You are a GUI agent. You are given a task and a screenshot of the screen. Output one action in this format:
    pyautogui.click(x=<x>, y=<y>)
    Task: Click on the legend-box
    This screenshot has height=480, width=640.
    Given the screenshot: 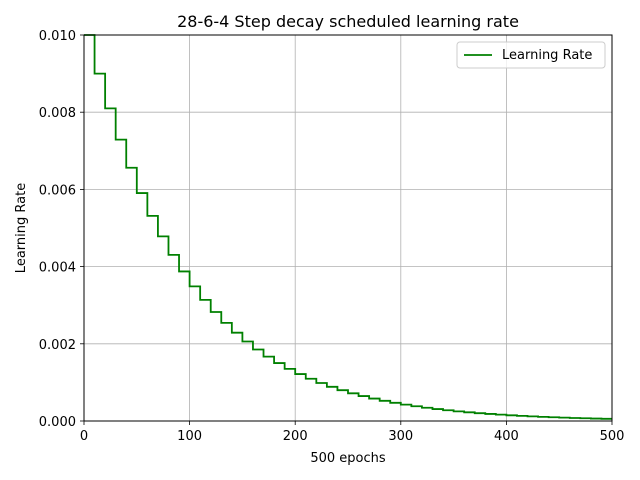 What is the action you would take?
    pyautogui.click(x=531, y=55)
    